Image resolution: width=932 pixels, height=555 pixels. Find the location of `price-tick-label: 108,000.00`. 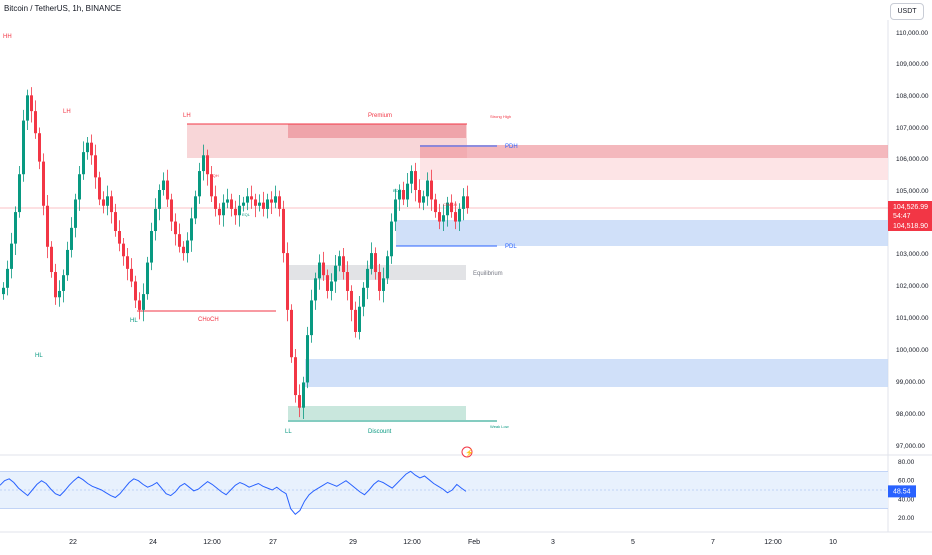

price-tick-label: 108,000.00 is located at coordinates (912, 96).